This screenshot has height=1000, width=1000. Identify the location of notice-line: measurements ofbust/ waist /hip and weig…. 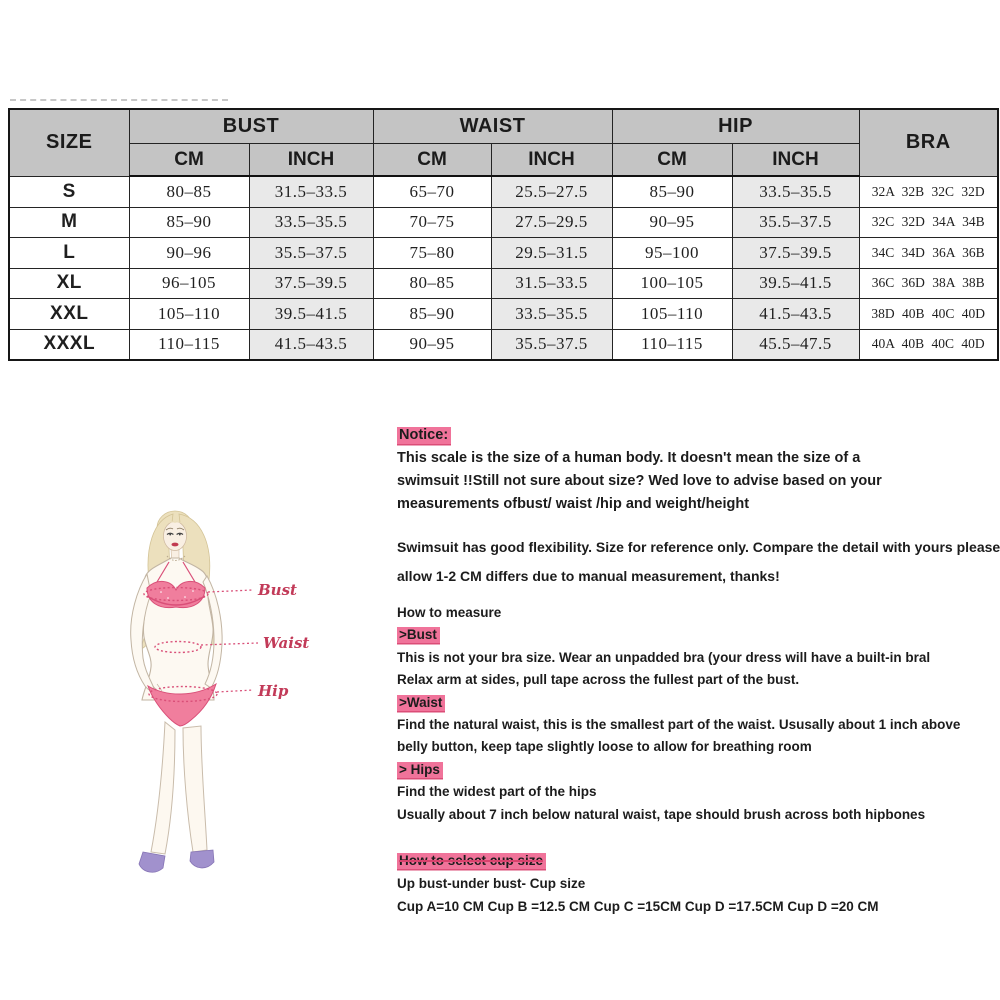
(573, 504).